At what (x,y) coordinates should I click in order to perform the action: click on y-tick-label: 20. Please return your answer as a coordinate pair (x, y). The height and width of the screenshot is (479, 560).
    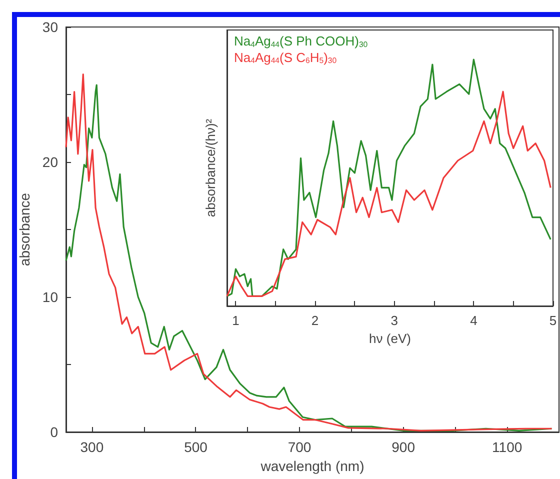
    Looking at the image, I should click on (50, 162).